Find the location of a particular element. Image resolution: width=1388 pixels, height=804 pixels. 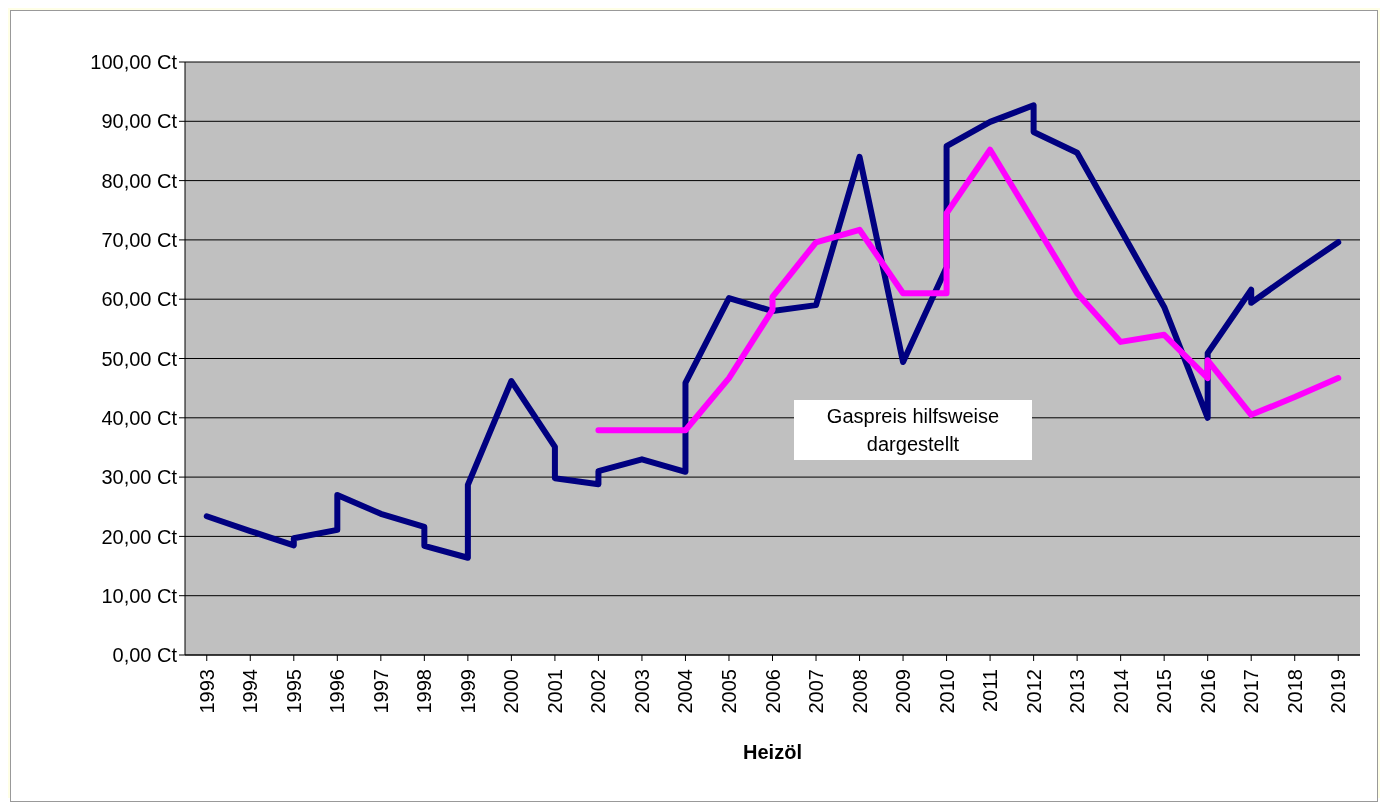

x-tick-label: 1998 is located at coordinates (424, 691).